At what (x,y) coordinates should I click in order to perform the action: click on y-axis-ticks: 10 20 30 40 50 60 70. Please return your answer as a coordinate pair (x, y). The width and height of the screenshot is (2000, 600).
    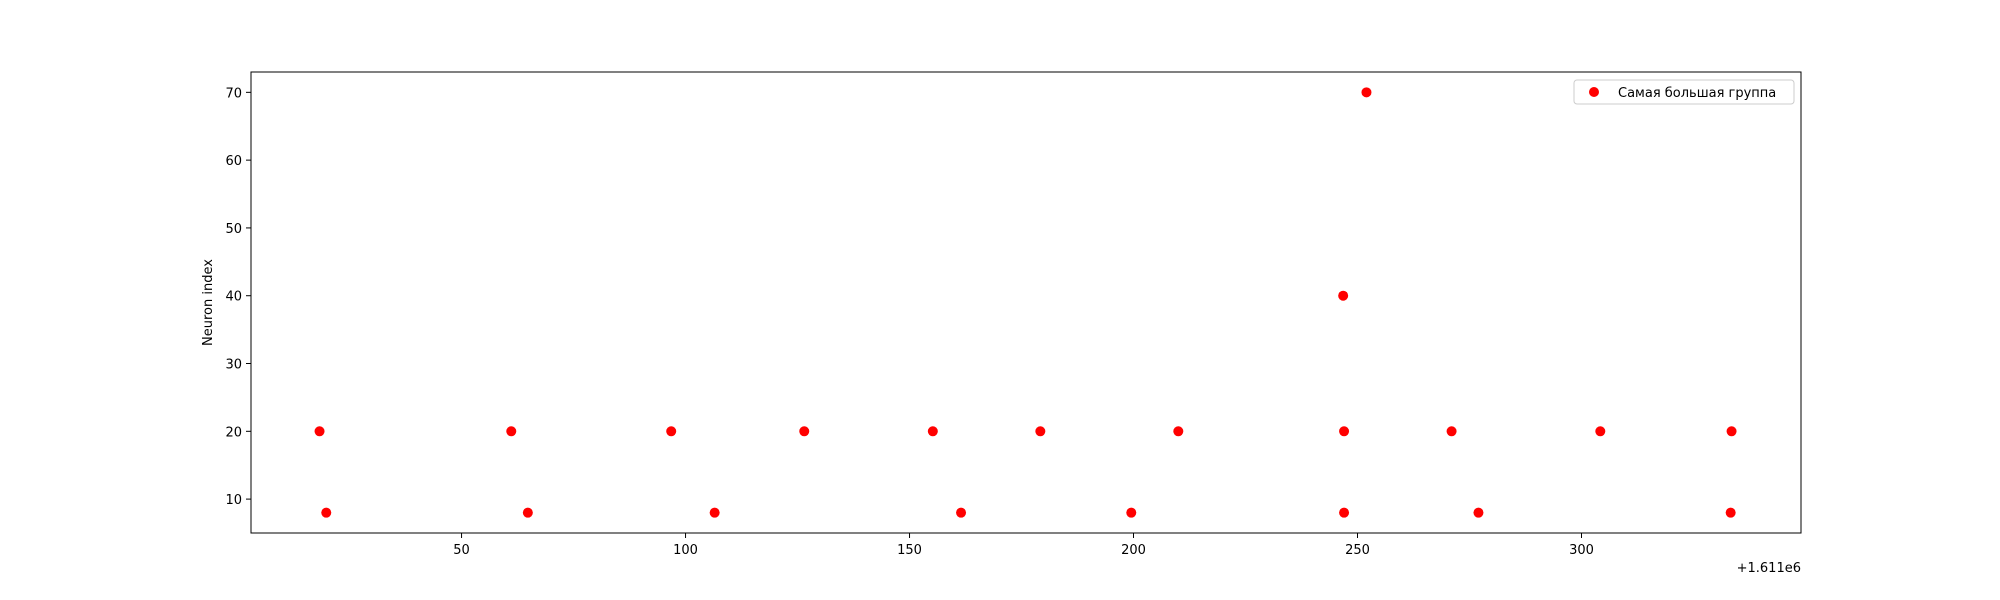
    Looking at the image, I should click on (238, 297).